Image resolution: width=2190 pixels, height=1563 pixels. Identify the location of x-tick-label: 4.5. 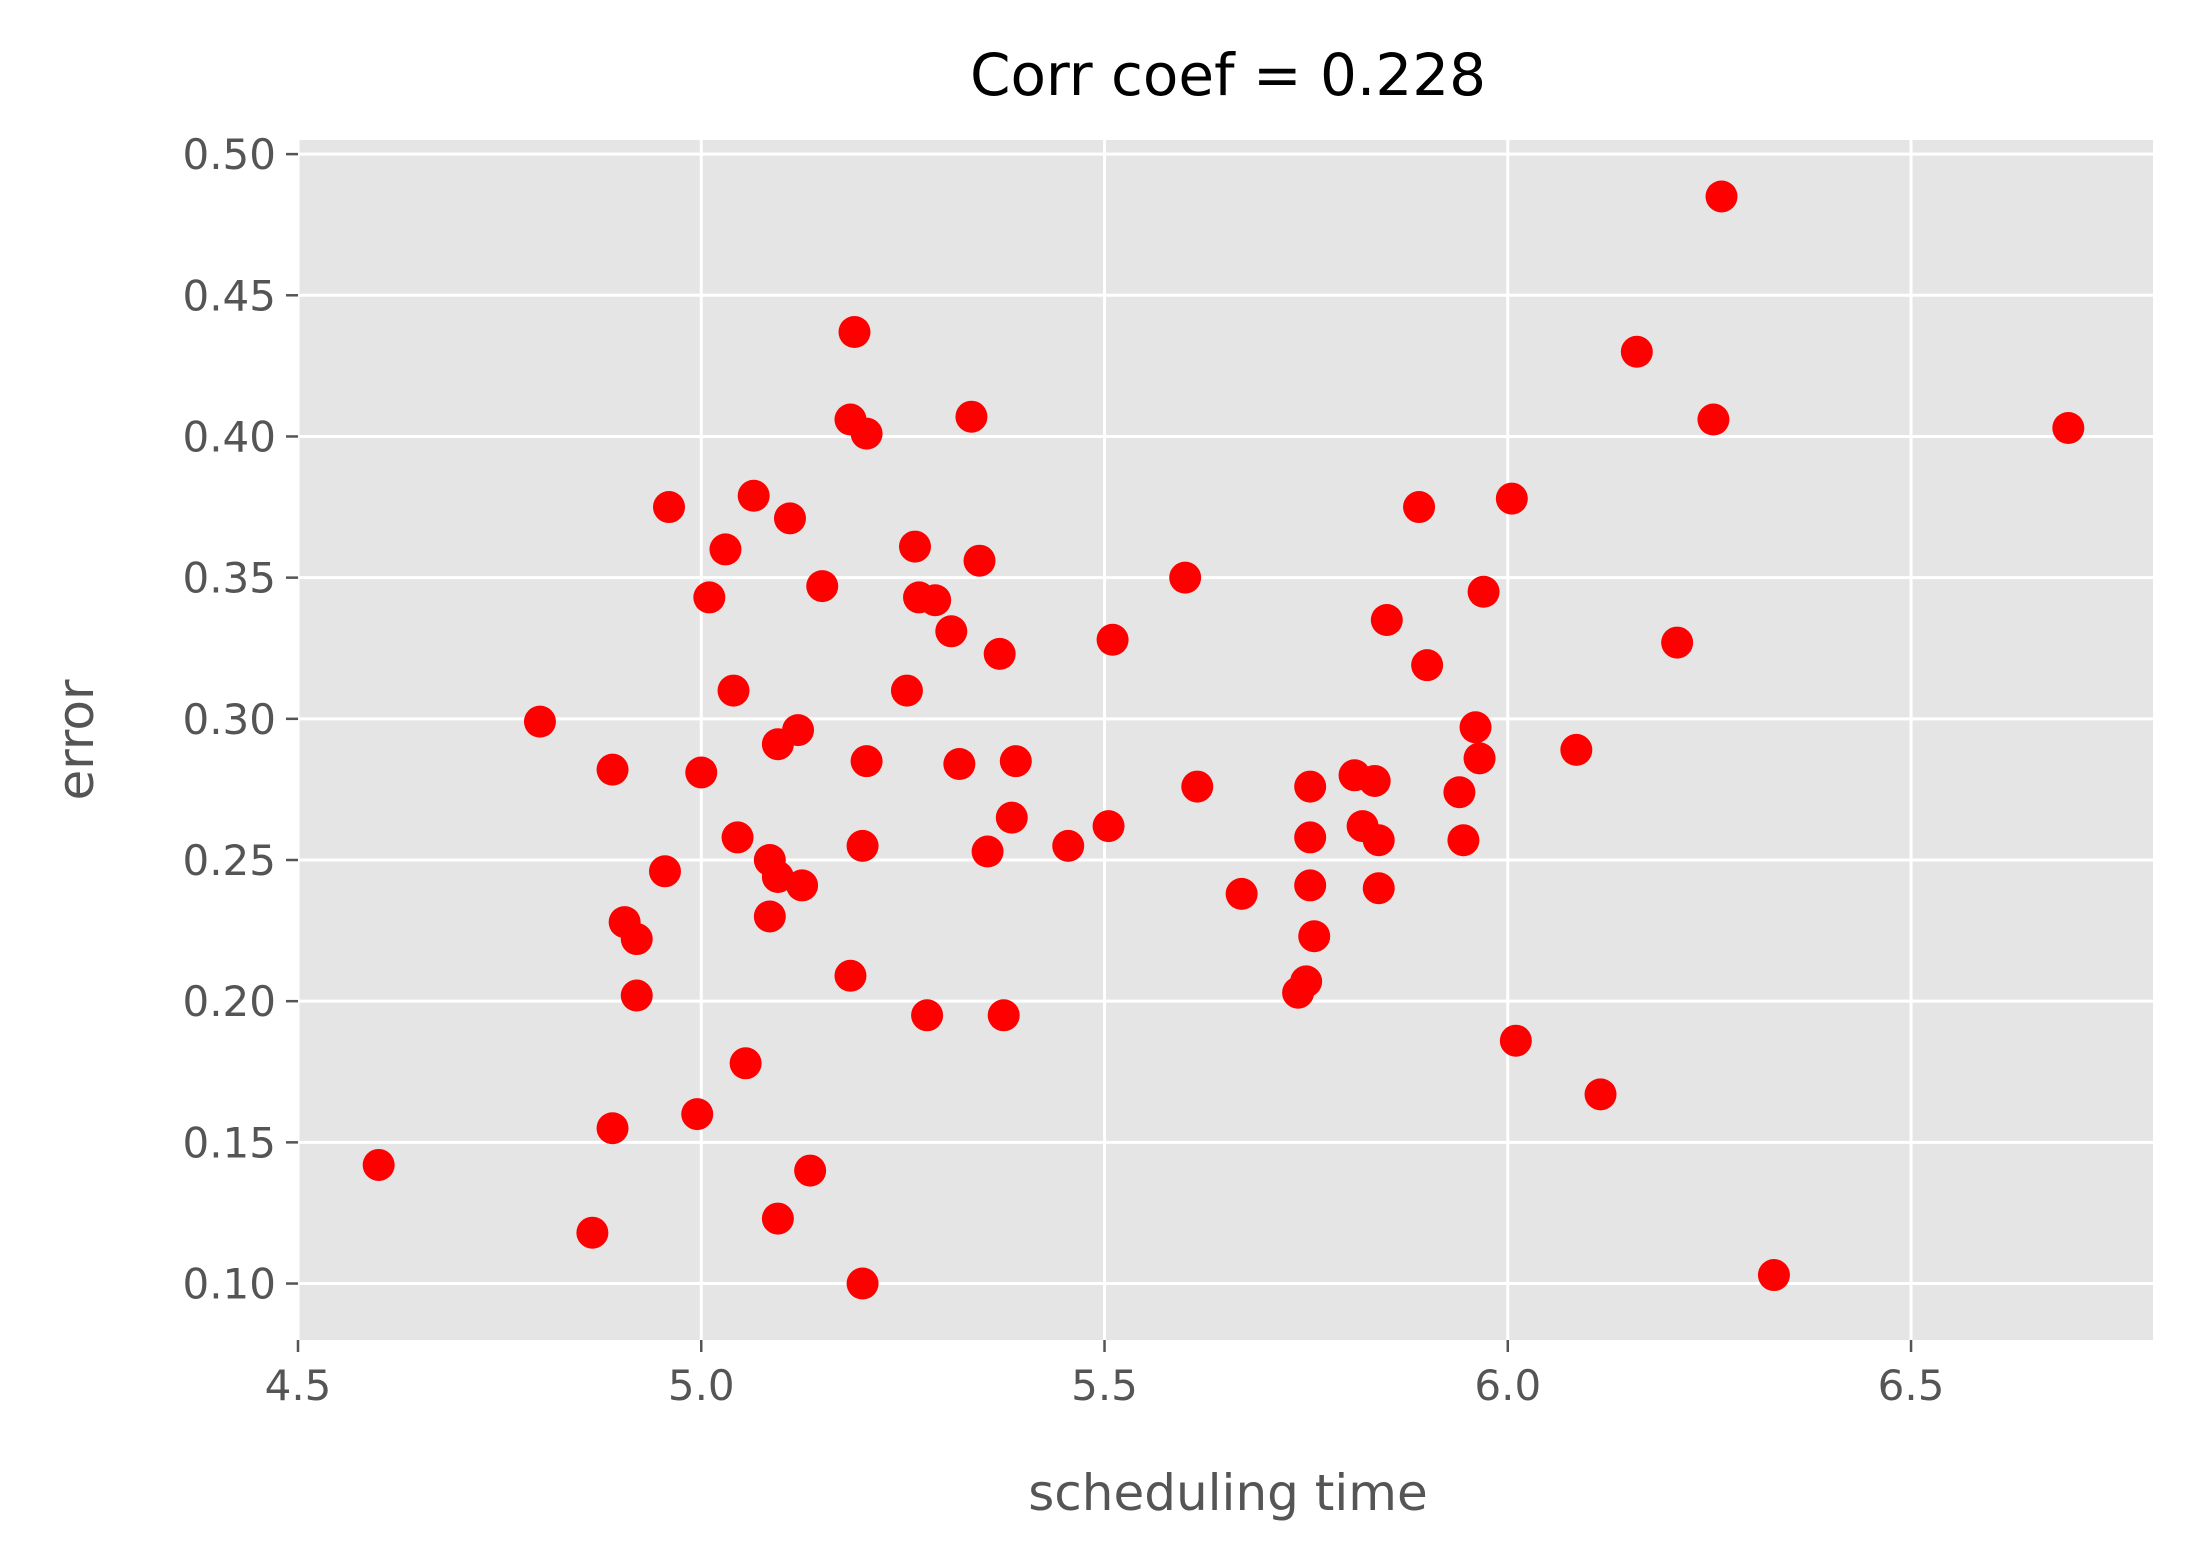
(298, 1385).